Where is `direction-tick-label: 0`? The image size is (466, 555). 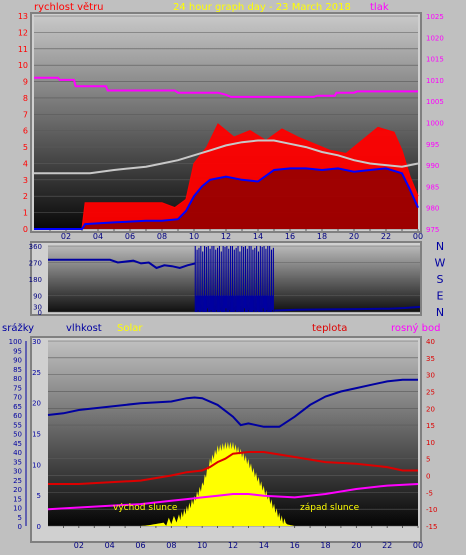
direction-tick-label: 0 is located at coordinates (40, 313).